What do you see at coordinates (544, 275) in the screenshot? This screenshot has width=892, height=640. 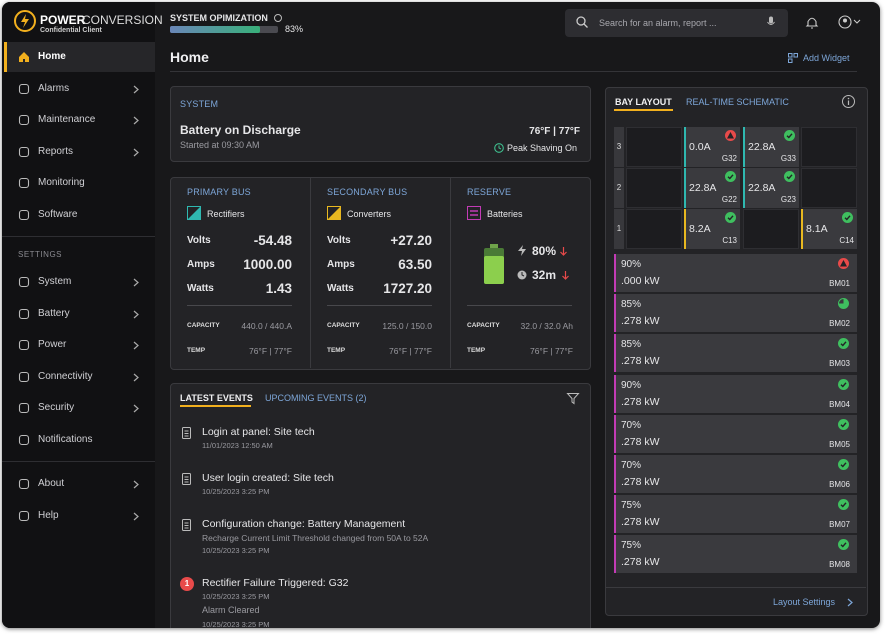 I see `reserve-runtime: 32m` at bounding box center [544, 275].